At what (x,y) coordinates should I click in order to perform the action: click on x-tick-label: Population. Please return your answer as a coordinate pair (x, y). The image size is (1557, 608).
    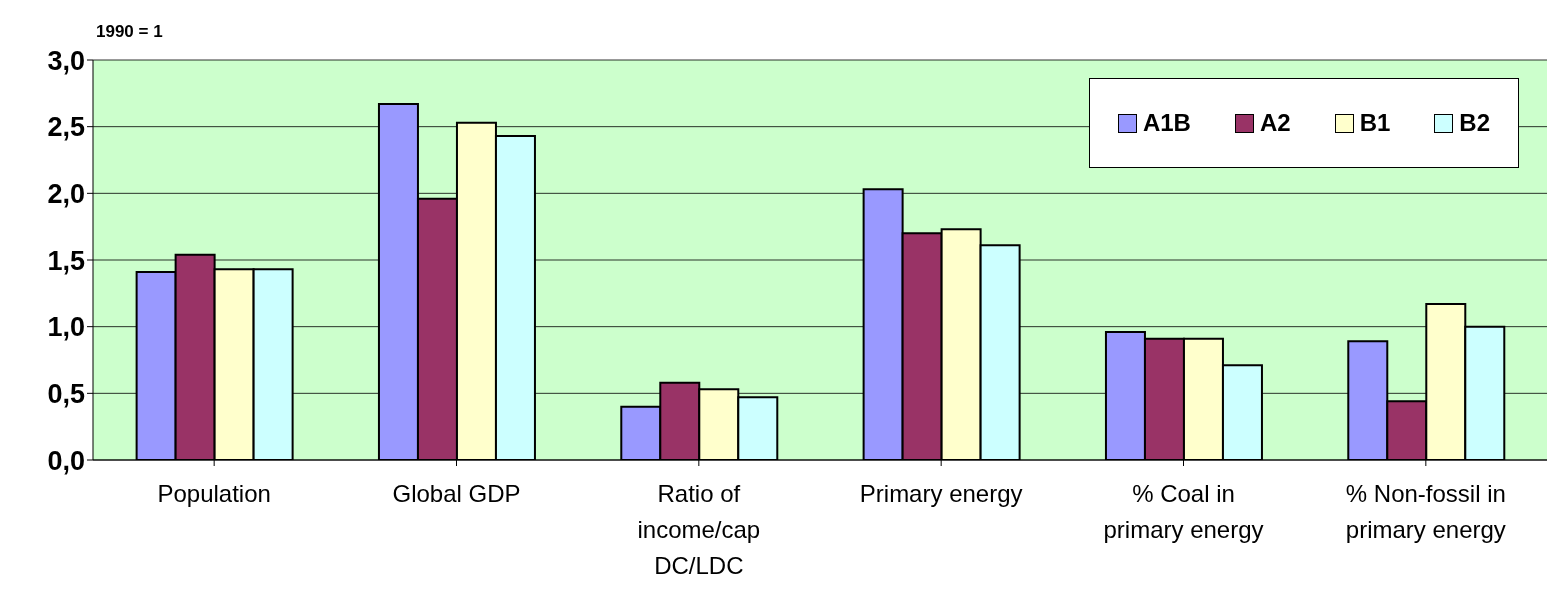
    Looking at the image, I should click on (214, 493).